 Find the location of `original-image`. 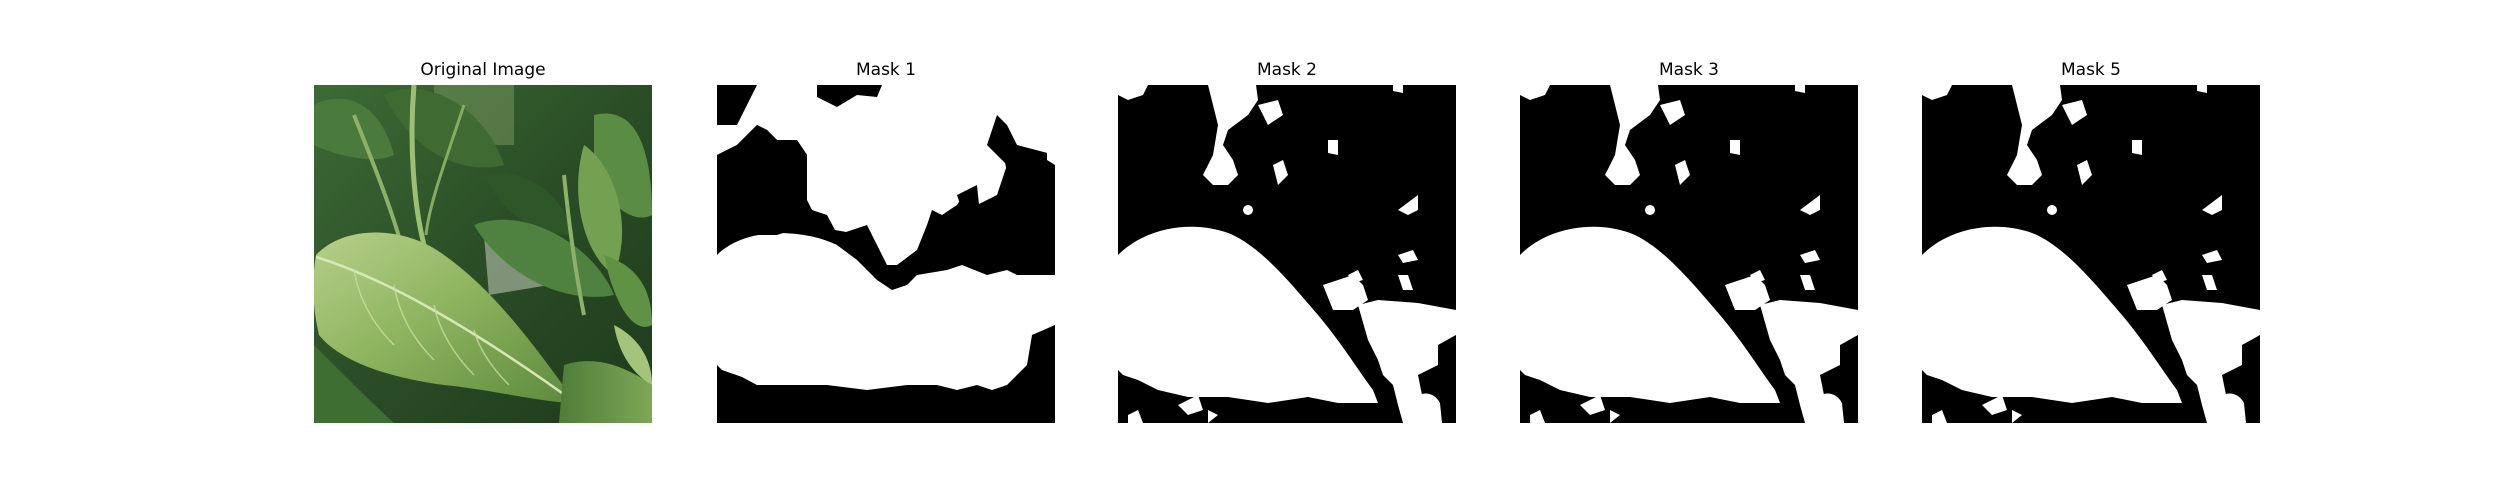

original-image is located at coordinates (483, 254).